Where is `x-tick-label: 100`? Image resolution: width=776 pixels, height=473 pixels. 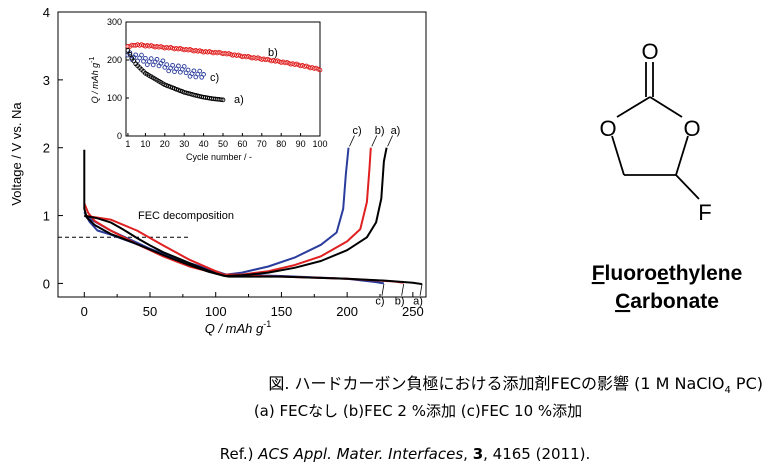 x-tick-label: 100 is located at coordinates (216, 311).